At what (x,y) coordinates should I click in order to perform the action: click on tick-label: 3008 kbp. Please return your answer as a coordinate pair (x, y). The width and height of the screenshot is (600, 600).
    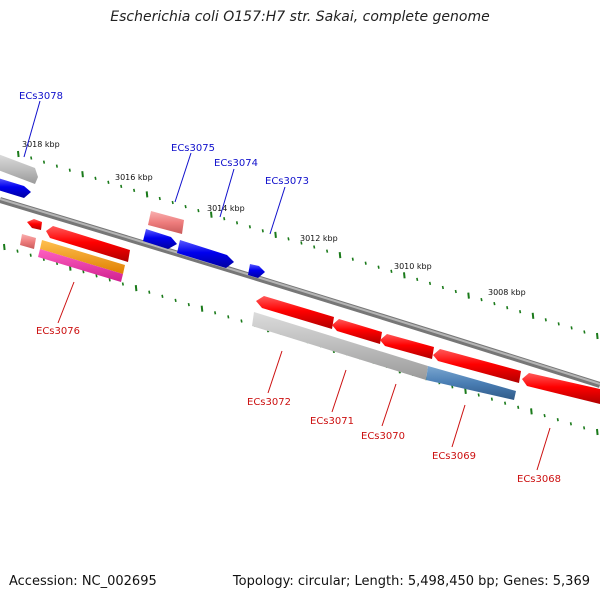
    Looking at the image, I should click on (507, 292).